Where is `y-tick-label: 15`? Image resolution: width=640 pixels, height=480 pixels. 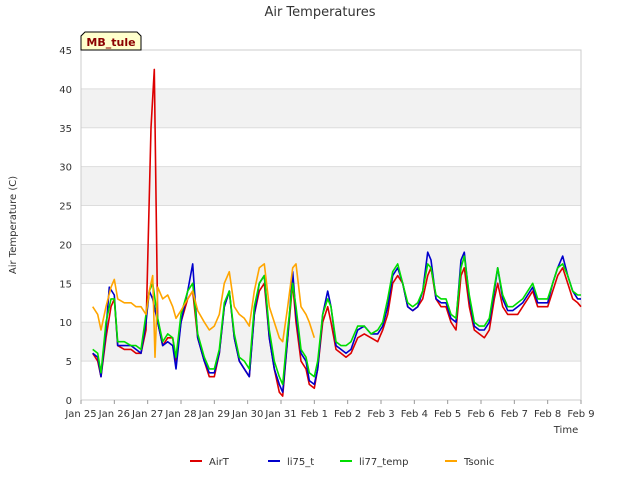
y-tick-label: 15 is located at coordinates (65, 284).